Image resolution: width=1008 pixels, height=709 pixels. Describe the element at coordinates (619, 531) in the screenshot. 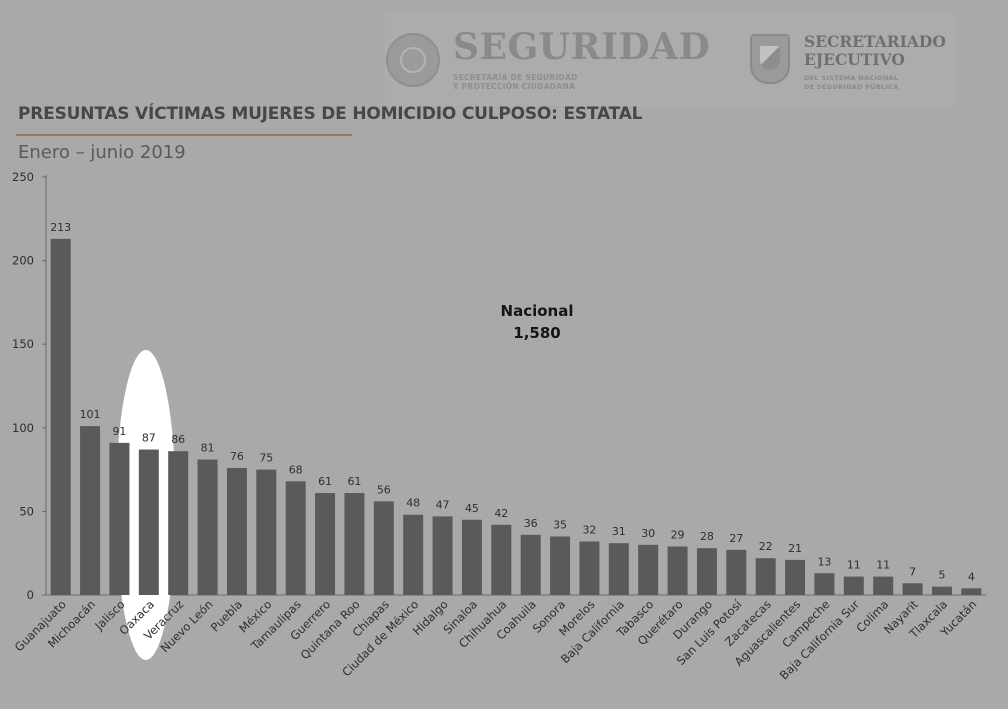

I see `bar-value-label: 31` at that location.